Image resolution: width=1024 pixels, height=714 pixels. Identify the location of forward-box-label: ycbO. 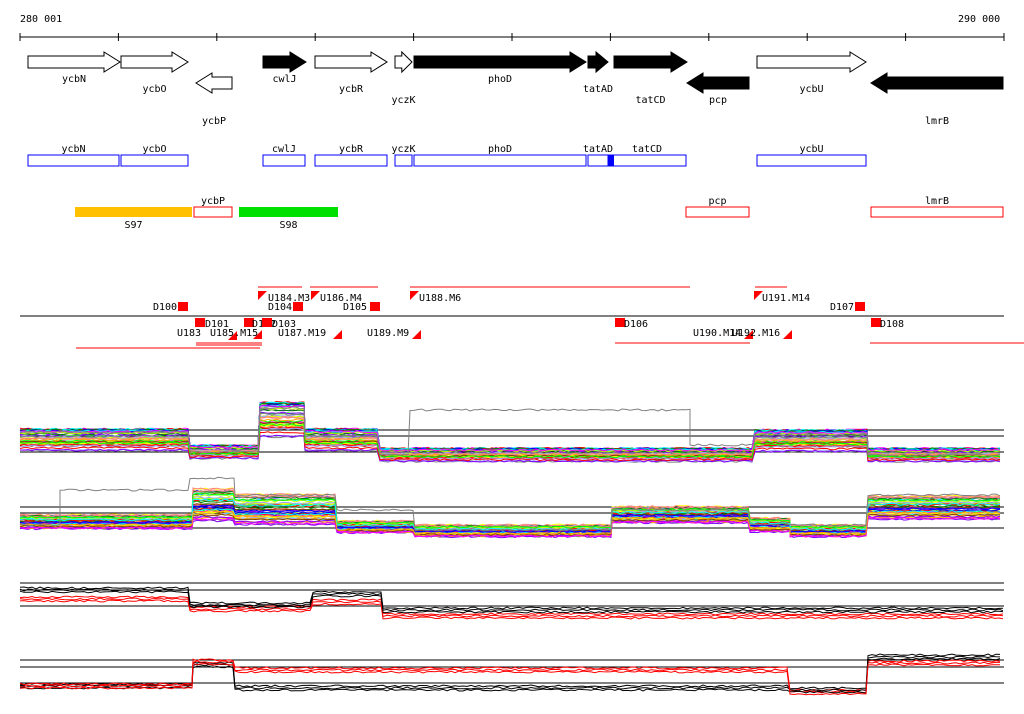
(154, 149).